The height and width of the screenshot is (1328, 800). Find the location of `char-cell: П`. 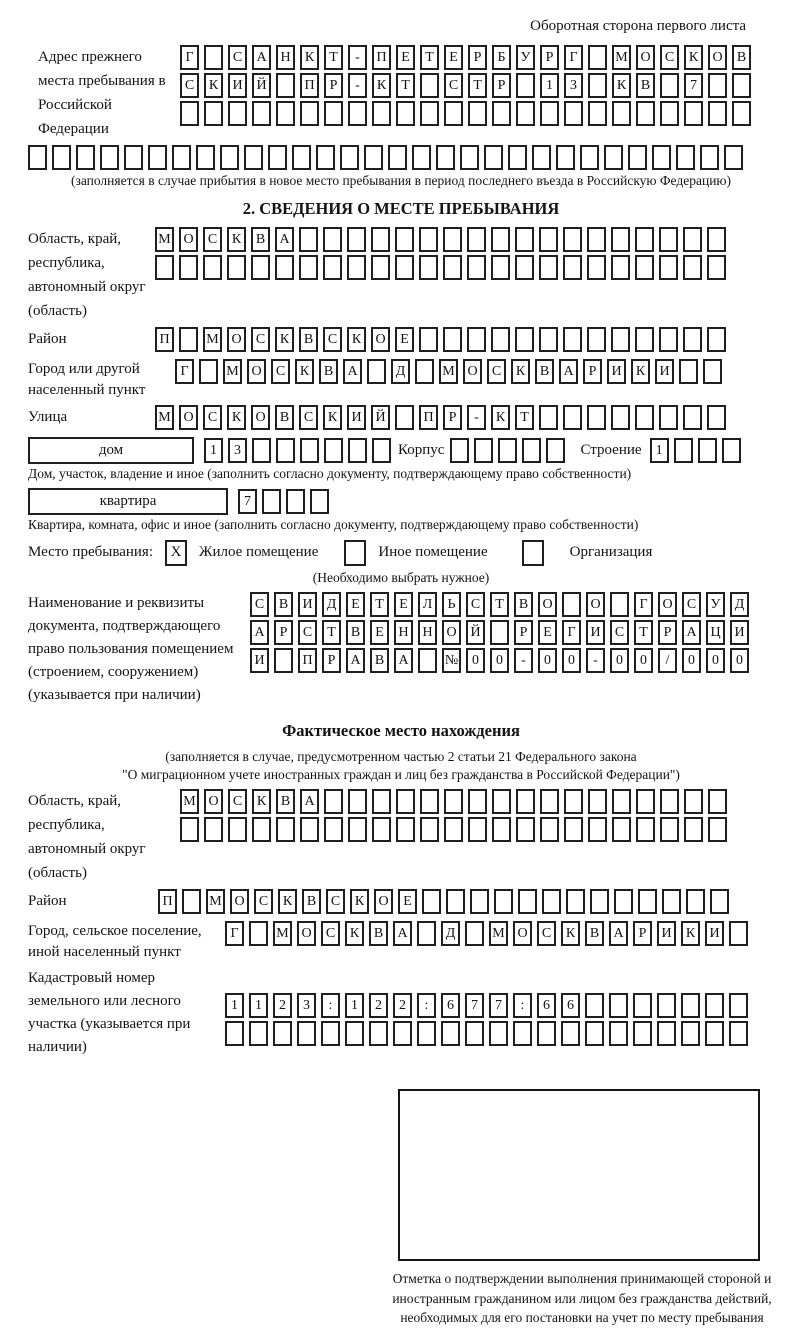

char-cell: П is located at coordinates (164, 339).